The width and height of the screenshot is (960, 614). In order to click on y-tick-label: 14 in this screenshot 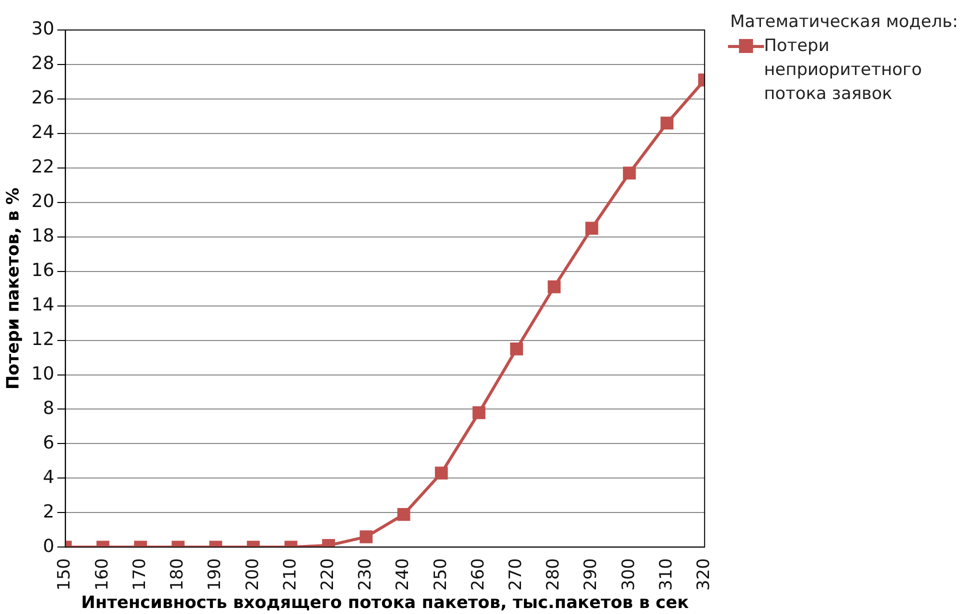, I will do `click(42, 305)`.